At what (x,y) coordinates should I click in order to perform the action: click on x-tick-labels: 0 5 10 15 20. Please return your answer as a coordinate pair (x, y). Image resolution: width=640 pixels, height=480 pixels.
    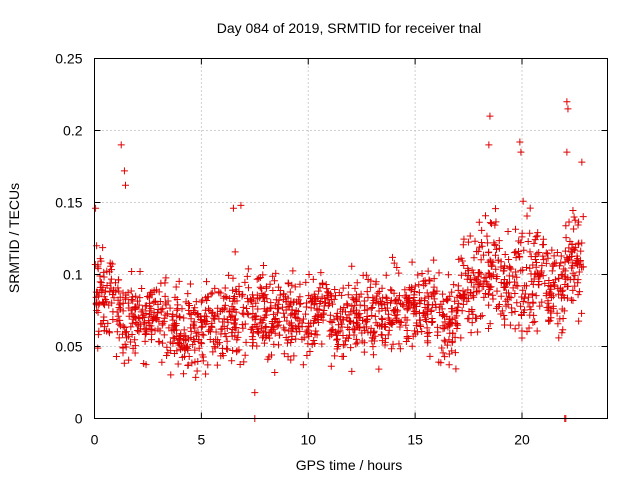
    Looking at the image, I should click on (310, 440).